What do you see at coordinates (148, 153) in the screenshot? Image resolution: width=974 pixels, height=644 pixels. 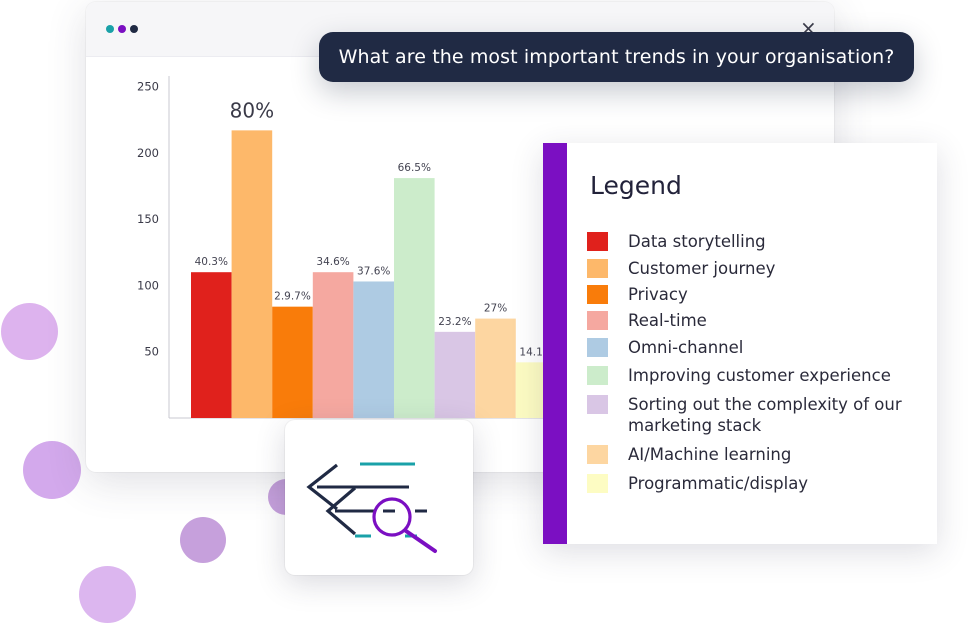 I see `y-tick-label: 200` at bounding box center [148, 153].